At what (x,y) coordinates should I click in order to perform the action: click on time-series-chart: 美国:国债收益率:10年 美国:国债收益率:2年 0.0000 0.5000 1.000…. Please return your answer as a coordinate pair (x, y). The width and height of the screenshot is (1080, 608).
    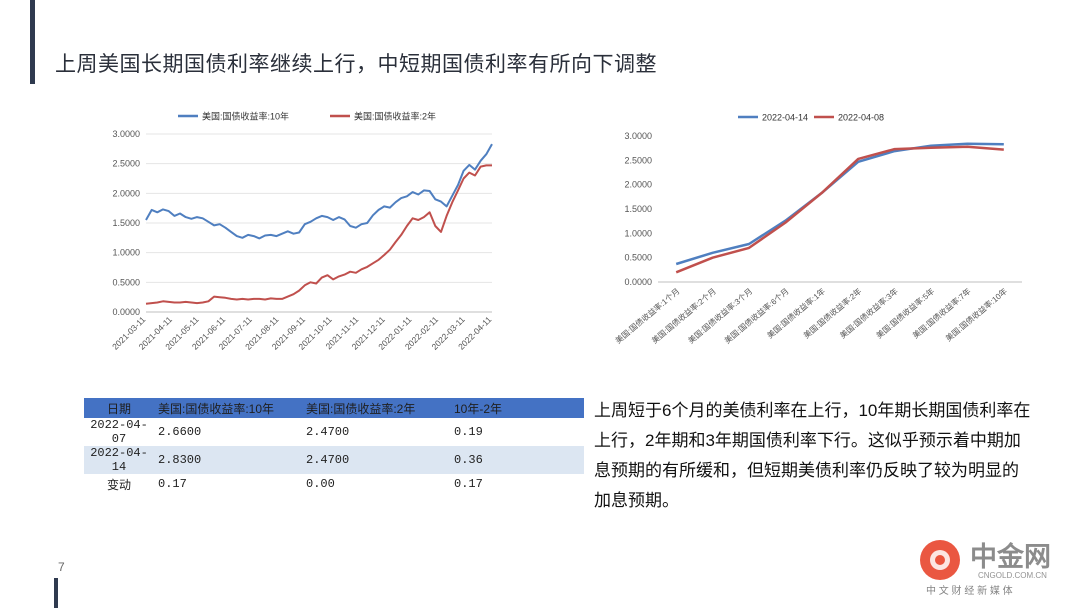
    Looking at the image, I should click on (302, 231).